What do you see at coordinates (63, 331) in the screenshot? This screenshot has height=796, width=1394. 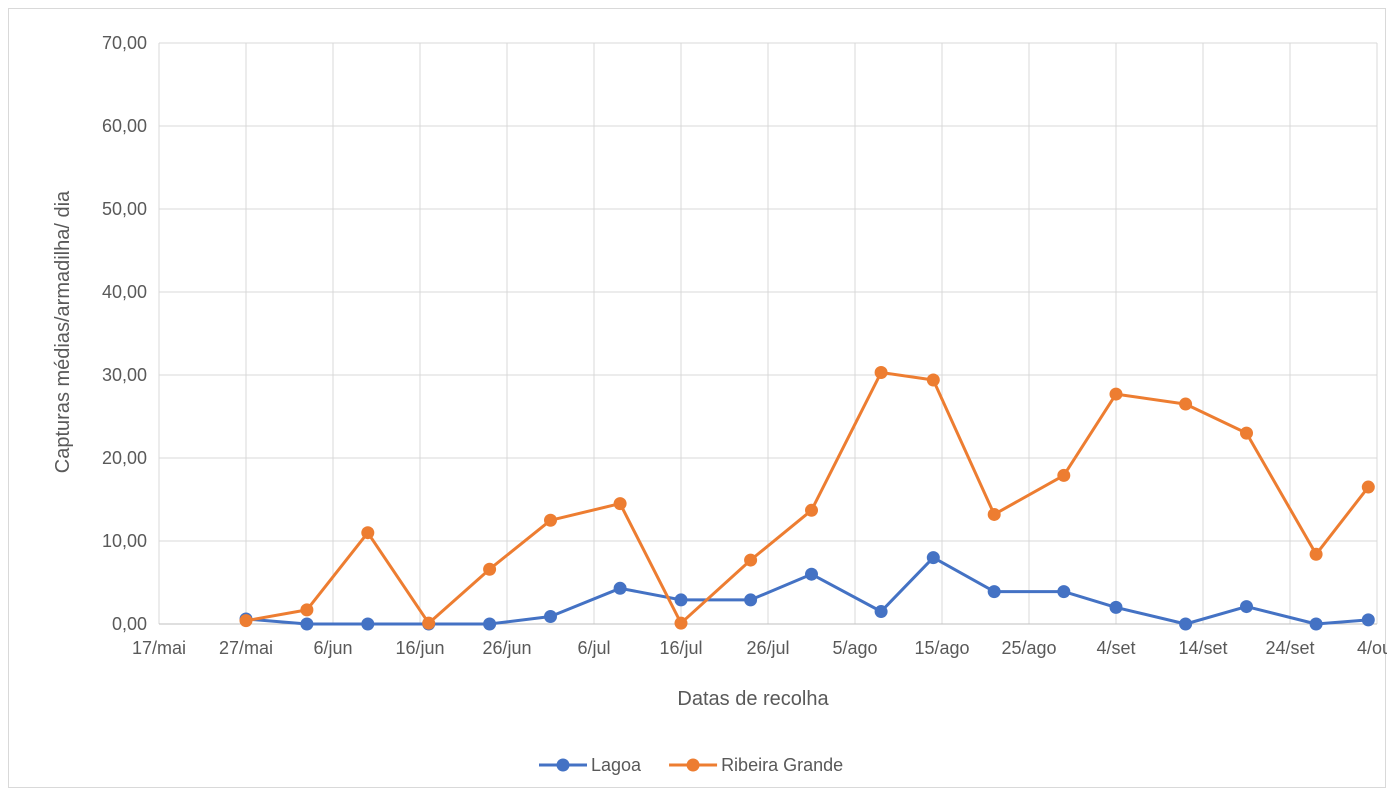 I see `y-axis-title: Capturas médias/armadilha/ dia` at bounding box center [63, 331].